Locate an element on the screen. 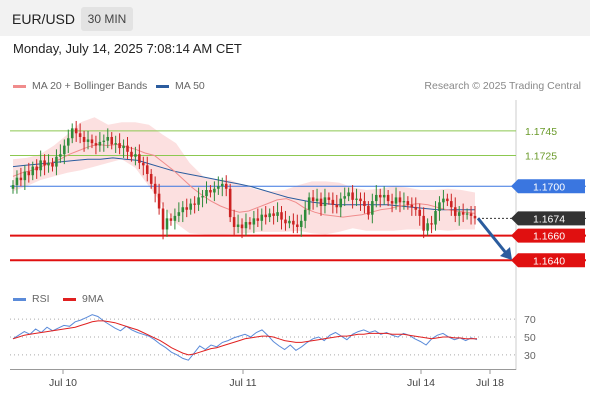 Image resolution: width=590 pixels, height=400 pixels. price-label-1.1660: 1.1660 is located at coordinates (549, 237).